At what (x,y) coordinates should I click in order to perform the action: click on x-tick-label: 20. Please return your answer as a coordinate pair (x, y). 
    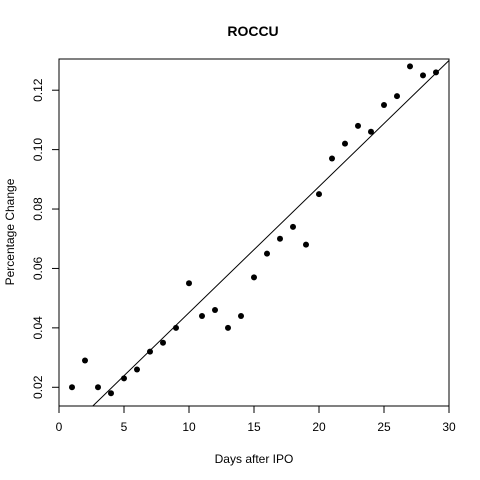
    Looking at the image, I should click on (319, 427).